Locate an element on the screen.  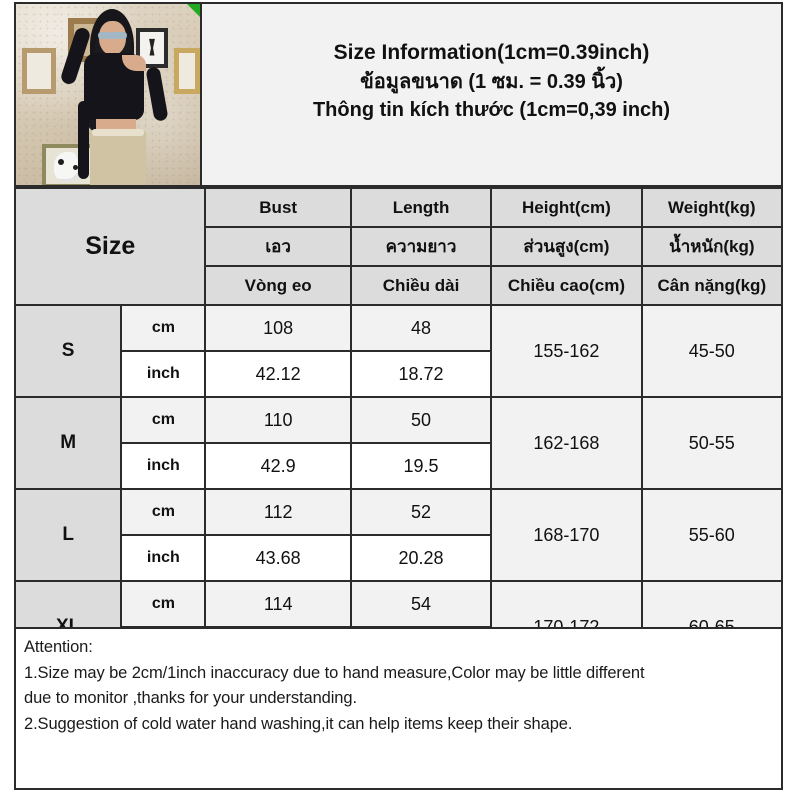
height-l: 168-170 is located at coordinates (566, 535).